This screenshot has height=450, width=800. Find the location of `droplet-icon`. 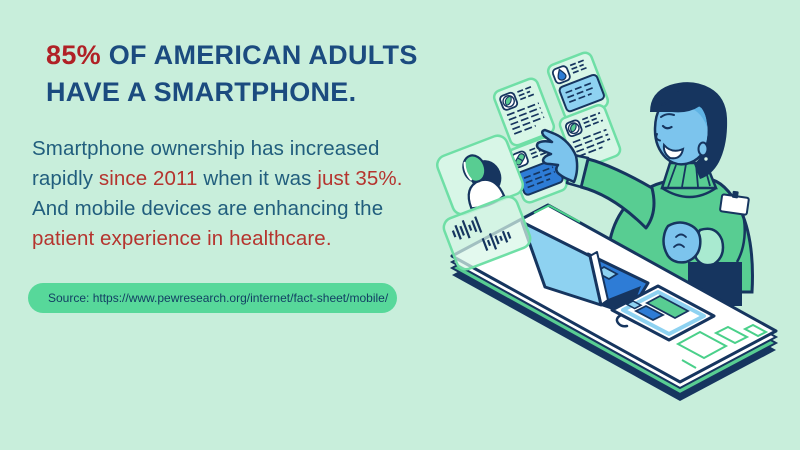

droplet-icon is located at coordinates (561, 75).